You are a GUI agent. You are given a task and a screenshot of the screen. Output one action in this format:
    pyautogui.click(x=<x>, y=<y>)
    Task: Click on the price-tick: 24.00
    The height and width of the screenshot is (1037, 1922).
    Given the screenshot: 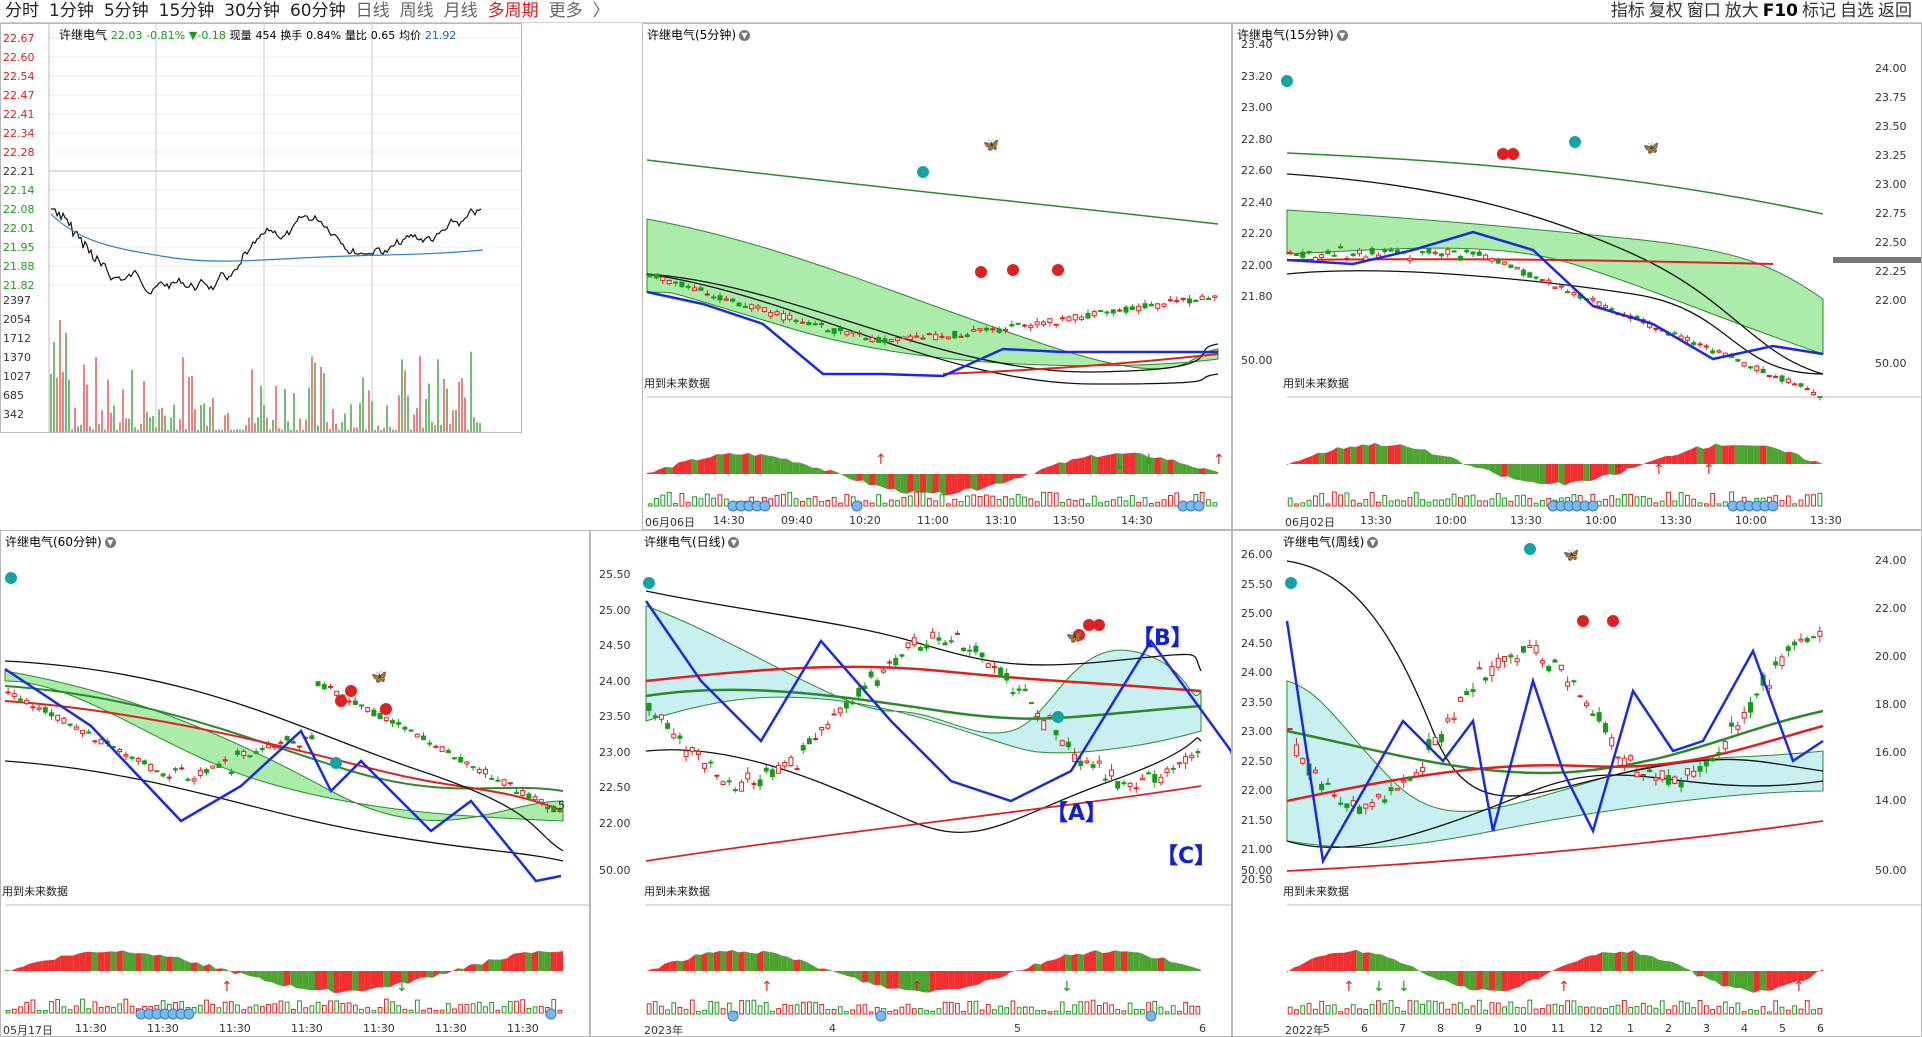 What is the action you would take?
    pyautogui.click(x=1257, y=672)
    